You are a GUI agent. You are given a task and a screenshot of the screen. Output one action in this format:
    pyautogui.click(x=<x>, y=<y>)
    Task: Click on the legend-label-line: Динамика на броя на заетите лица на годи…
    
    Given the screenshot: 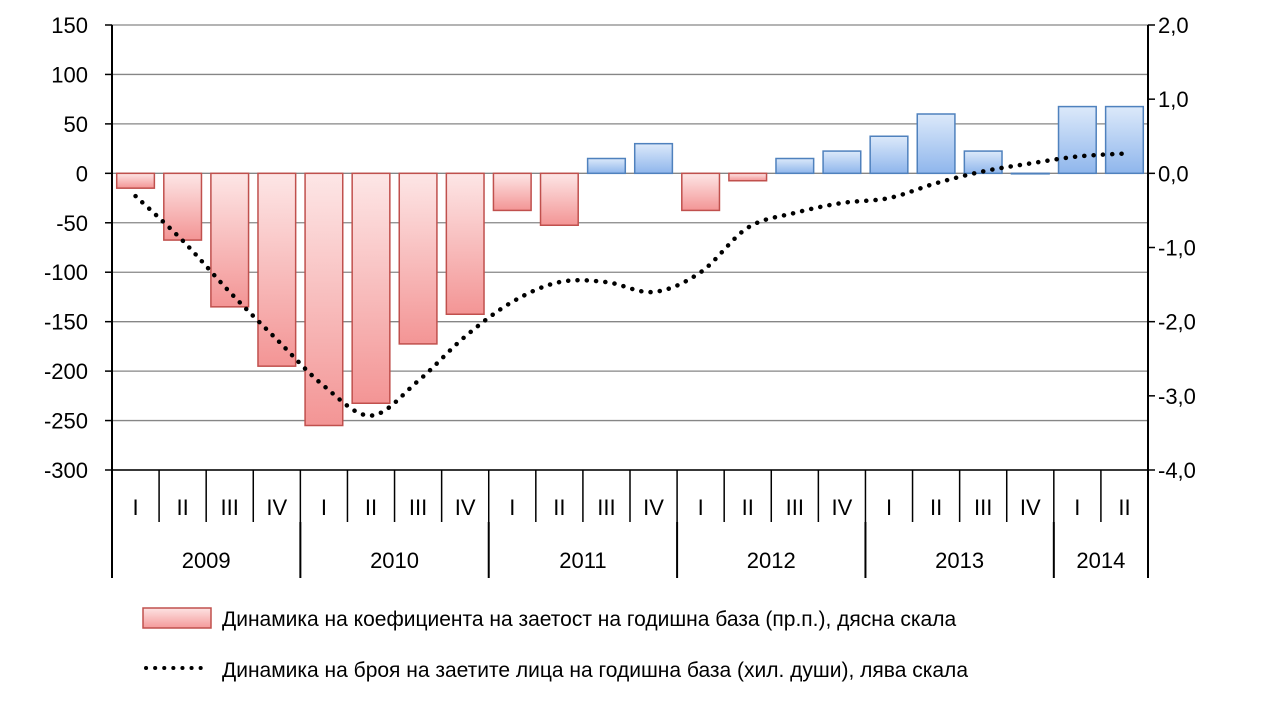 What is the action you would take?
    pyautogui.click(x=595, y=670)
    